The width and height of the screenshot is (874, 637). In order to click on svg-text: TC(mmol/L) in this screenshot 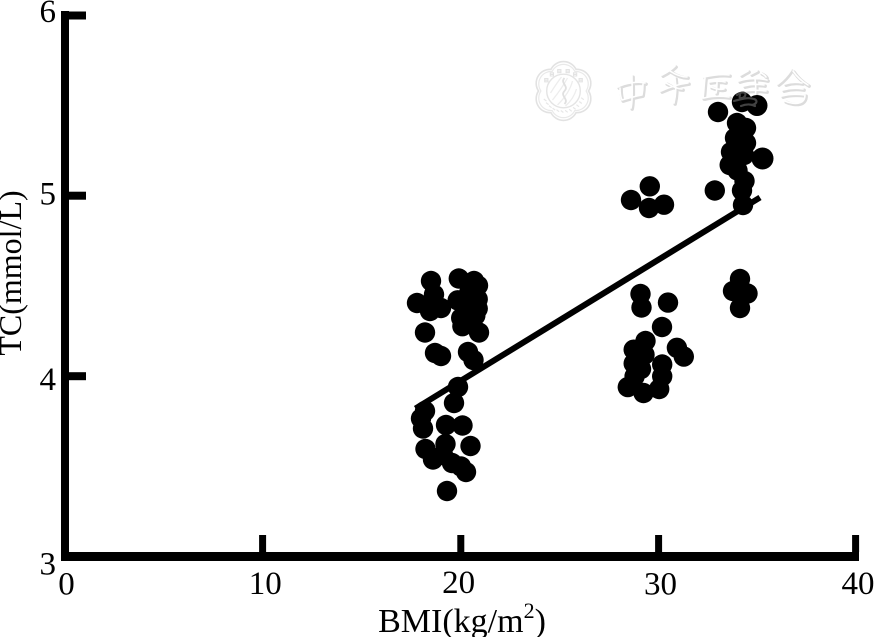, I will do `click(14, 272)`.